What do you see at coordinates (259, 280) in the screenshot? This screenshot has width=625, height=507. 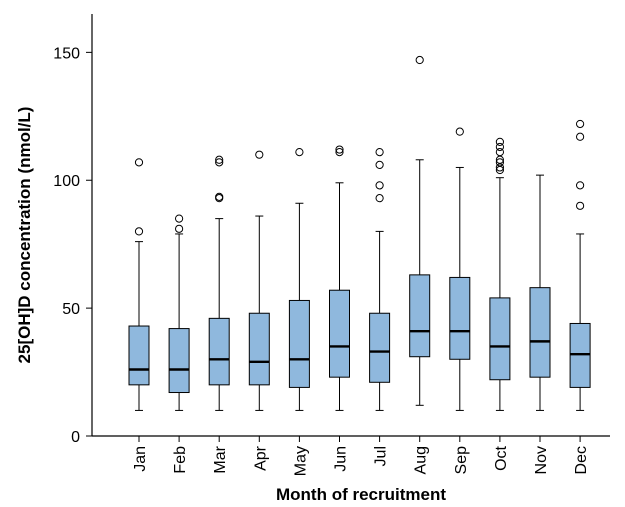 I see `box-group-apr` at bounding box center [259, 280].